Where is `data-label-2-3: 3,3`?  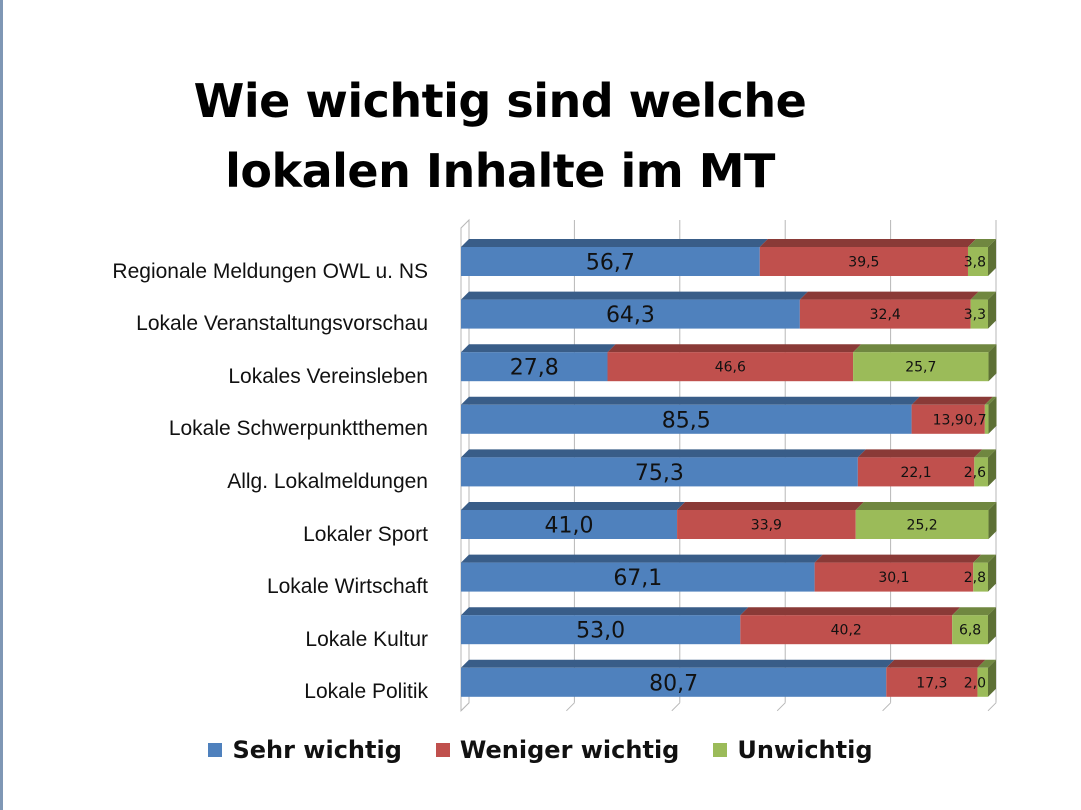 data-label-2-3: 3,3 is located at coordinates (975, 315).